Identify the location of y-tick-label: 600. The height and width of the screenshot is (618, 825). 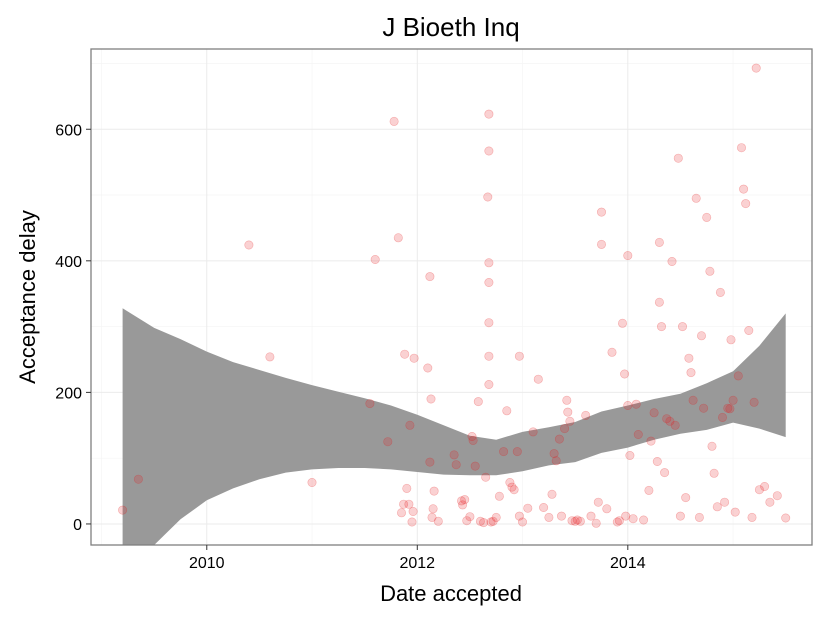
(68, 130).